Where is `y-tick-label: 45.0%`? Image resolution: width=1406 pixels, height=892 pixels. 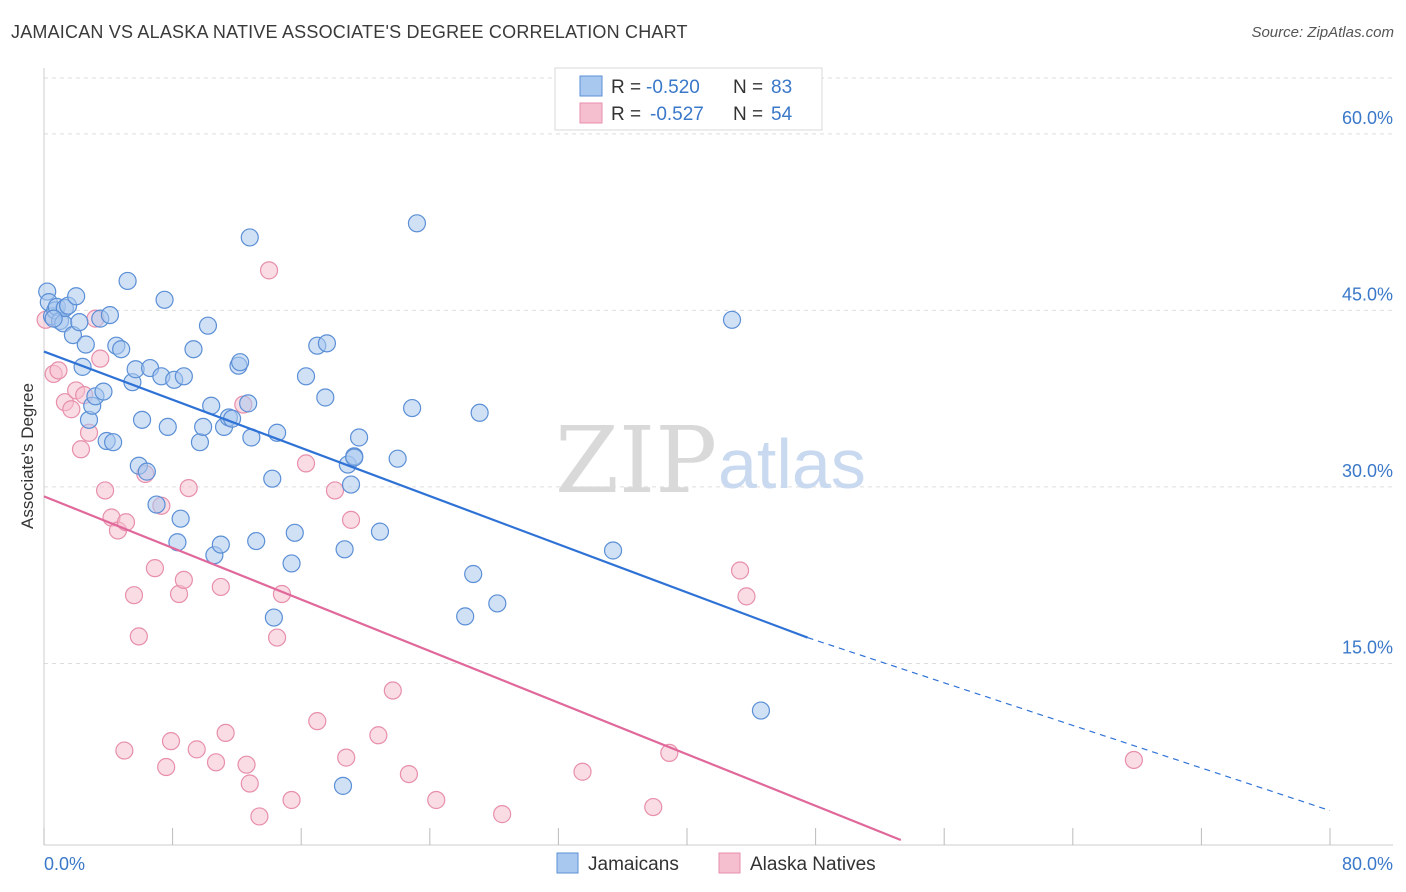 y-tick-label: 45.0% is located at coordinates (1367, 294).